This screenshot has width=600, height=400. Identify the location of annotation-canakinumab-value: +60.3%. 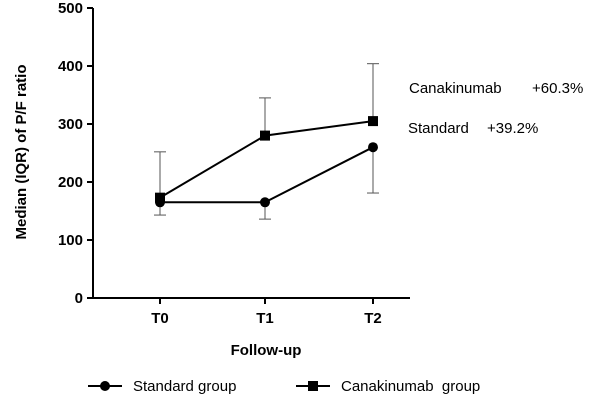
(557, 88).